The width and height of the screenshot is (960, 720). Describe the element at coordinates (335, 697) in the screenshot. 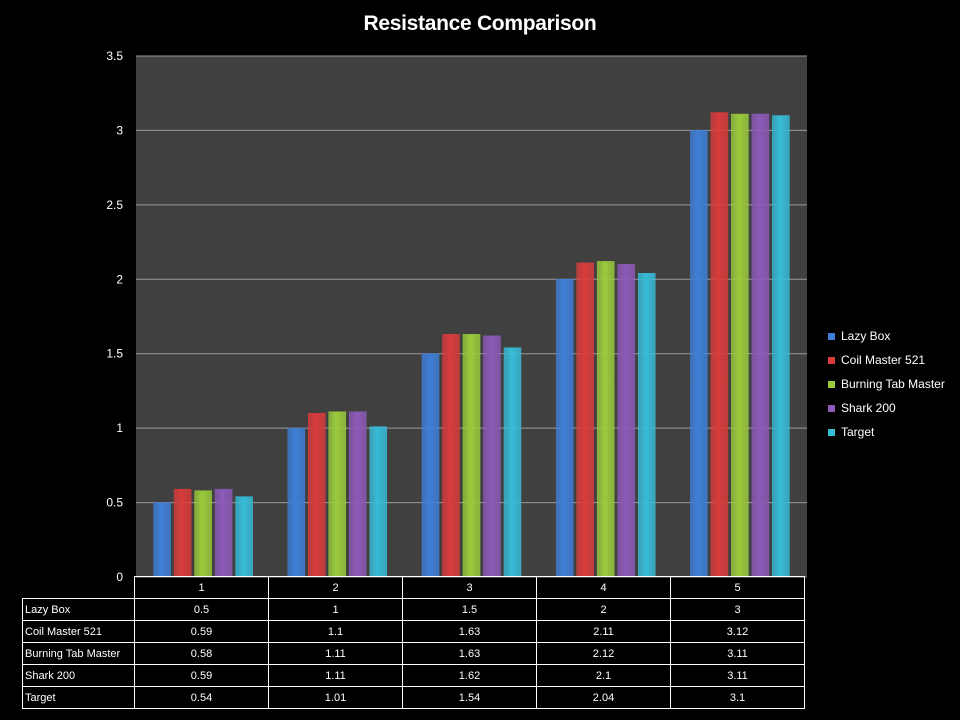

I see `data-label: 1.01` at that location.